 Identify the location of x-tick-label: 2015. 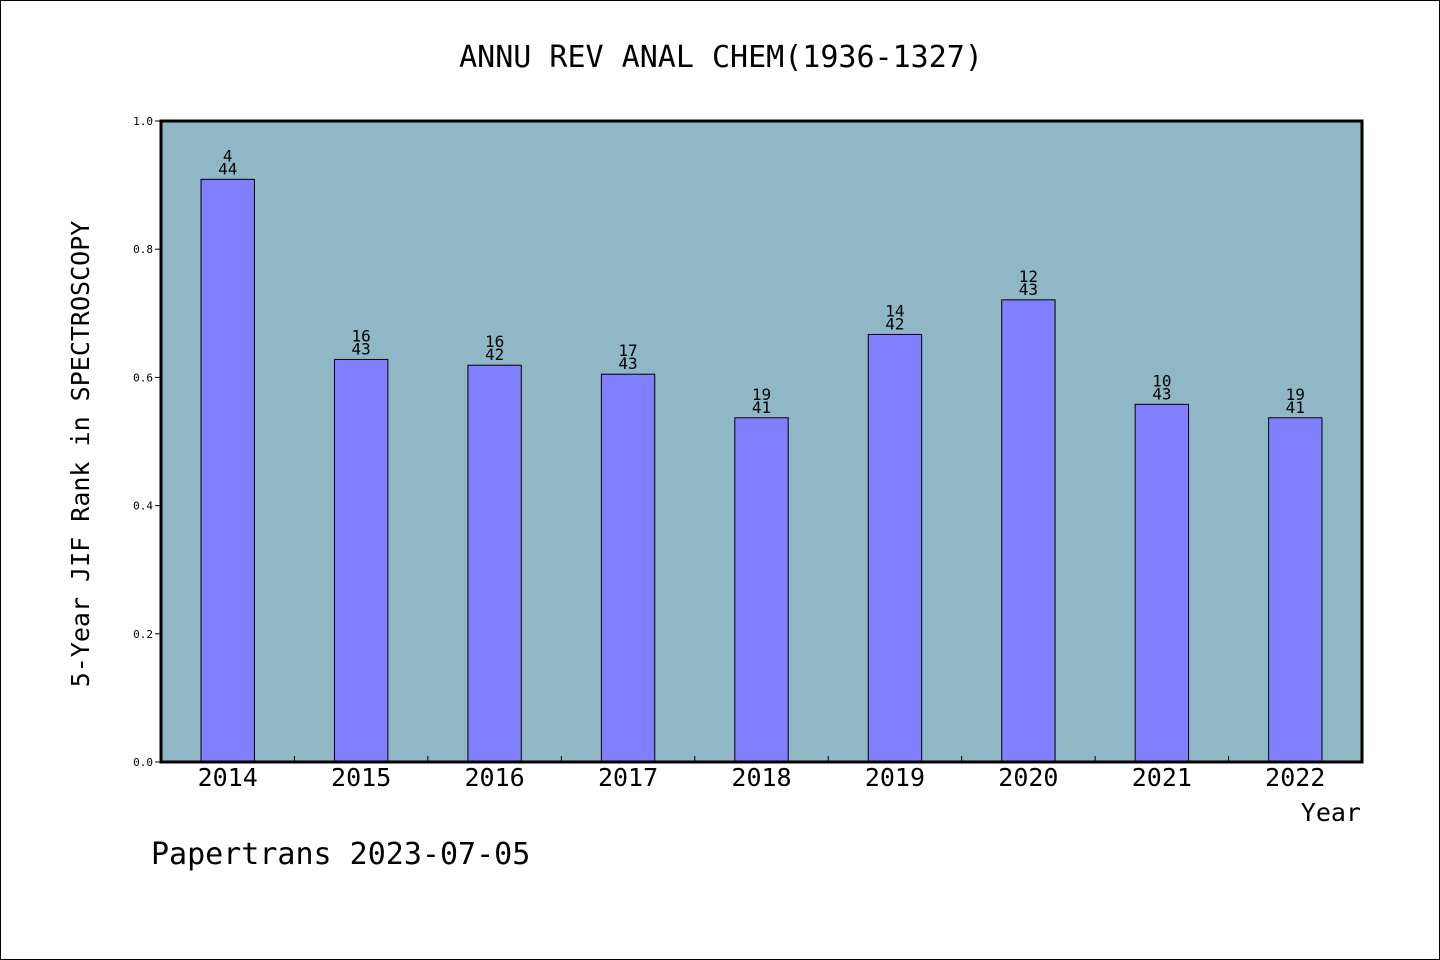
(361, 777).